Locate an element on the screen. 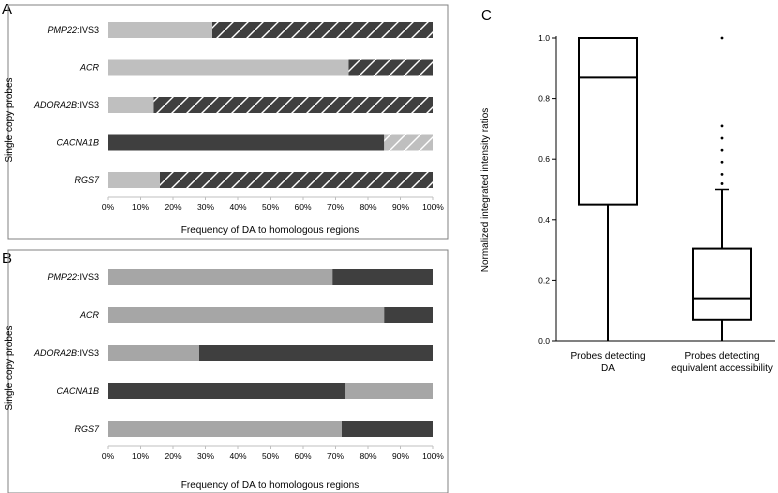 Image resolution: width=778 pixels, height=493 pixels. panel-b-bars is located at coordinates (270, 353).